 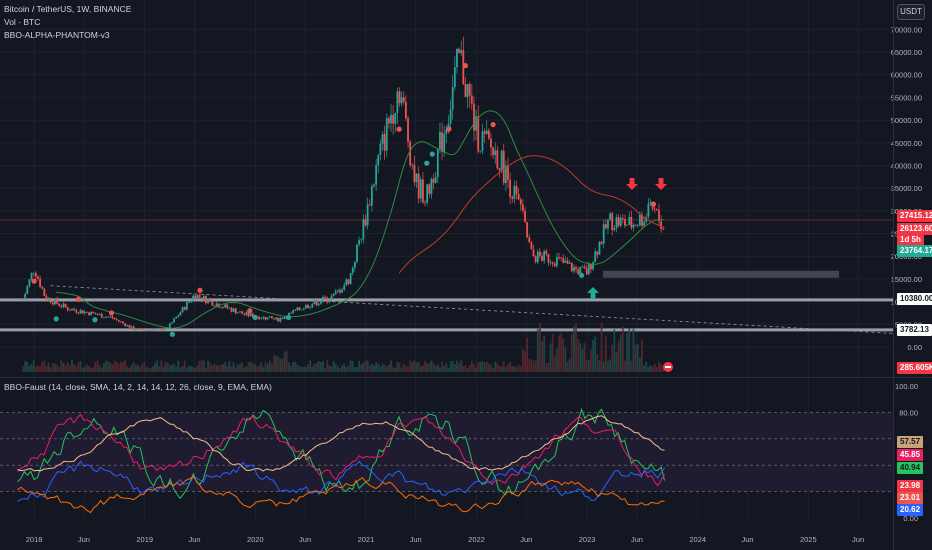 What do you see at coordinates (57, 35) in the screenshot?
I see `indicator-label: BBO-ALPHA-PHANTOM-v3` at bounding box center [57, 35].